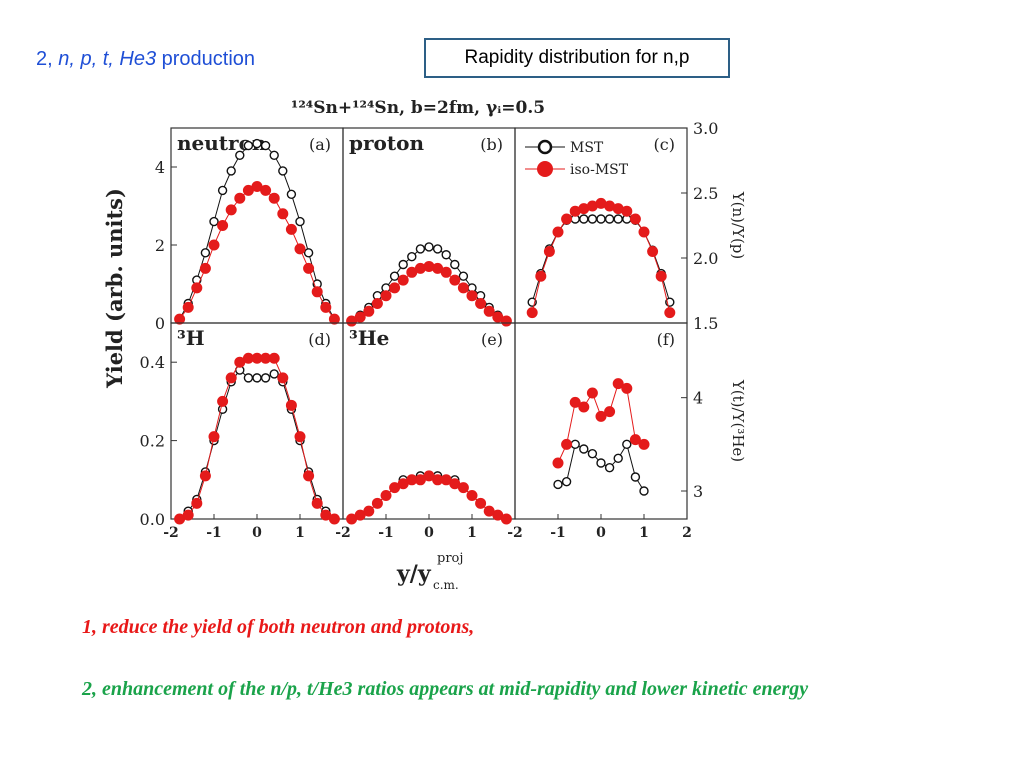 This screenshot has width=1024, height=768. I want to click on panel-f-xtick-label: -1, so click(558, 533).